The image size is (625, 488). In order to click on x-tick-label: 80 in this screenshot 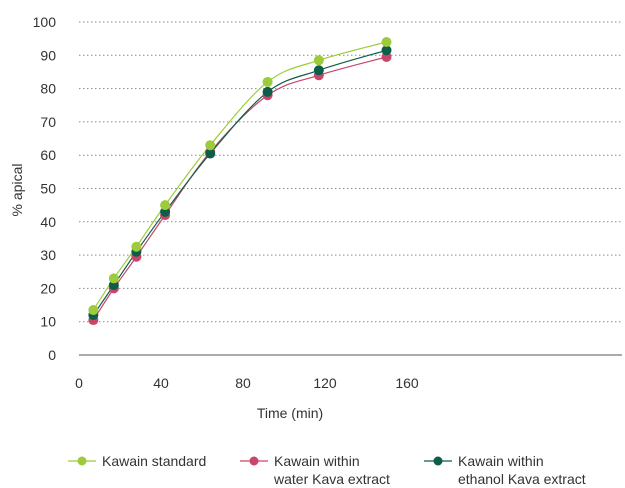, I will do `click(243, 383)`.